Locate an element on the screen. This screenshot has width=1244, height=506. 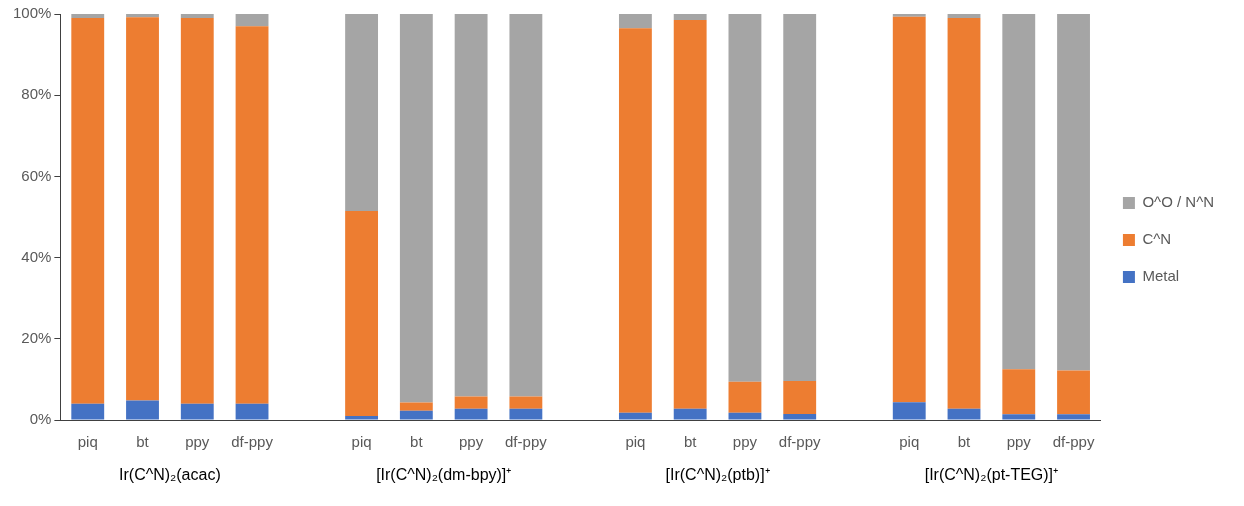
text: [Ir(C^N)₂(dm-bpy)]⁺ is located at coordinates (444, 475).